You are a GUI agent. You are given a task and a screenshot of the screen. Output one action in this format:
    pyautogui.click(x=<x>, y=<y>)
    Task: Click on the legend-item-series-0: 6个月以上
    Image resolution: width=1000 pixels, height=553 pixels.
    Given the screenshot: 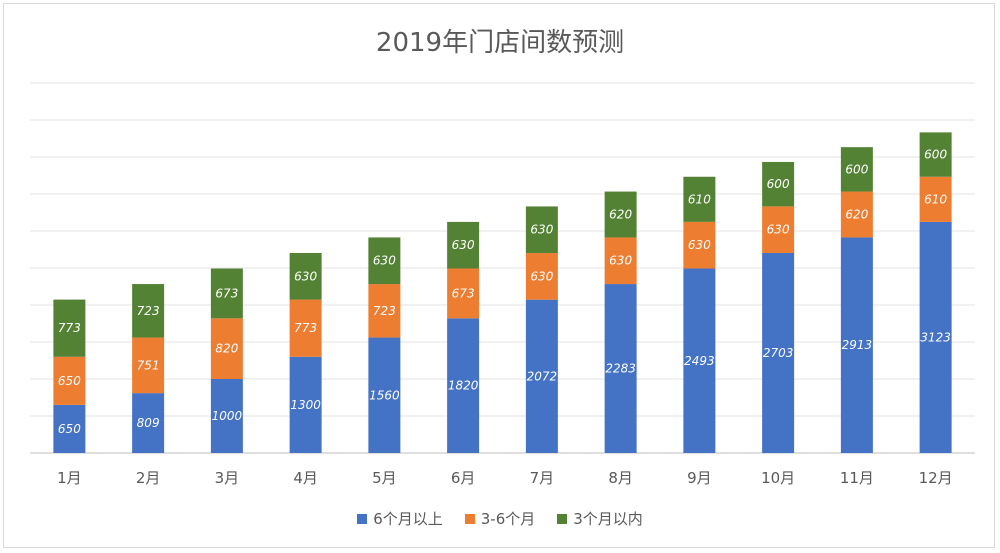 What is the action you would take?
    pyautogui.click(x=400, y=518)
    